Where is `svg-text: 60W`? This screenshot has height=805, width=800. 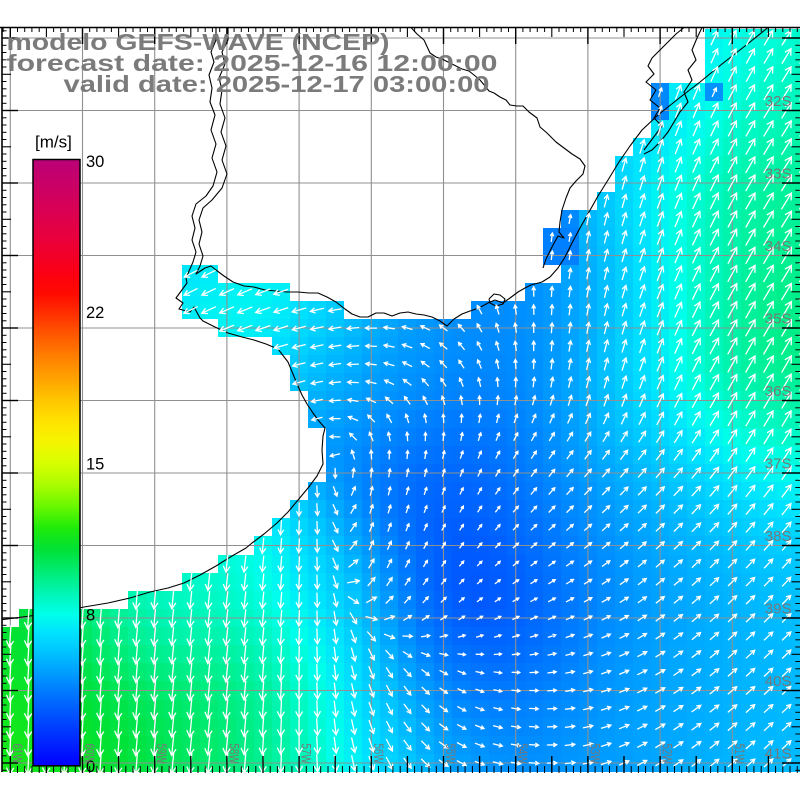 svg-text: 60W is located at coordinates (90, 754).